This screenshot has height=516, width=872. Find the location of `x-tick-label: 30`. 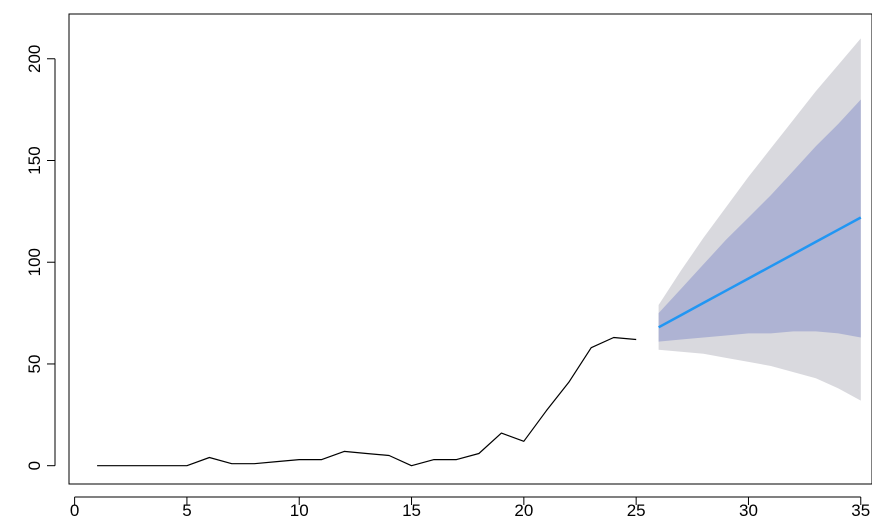

x-tick-label: 30 is located at coordinates (748, 508).